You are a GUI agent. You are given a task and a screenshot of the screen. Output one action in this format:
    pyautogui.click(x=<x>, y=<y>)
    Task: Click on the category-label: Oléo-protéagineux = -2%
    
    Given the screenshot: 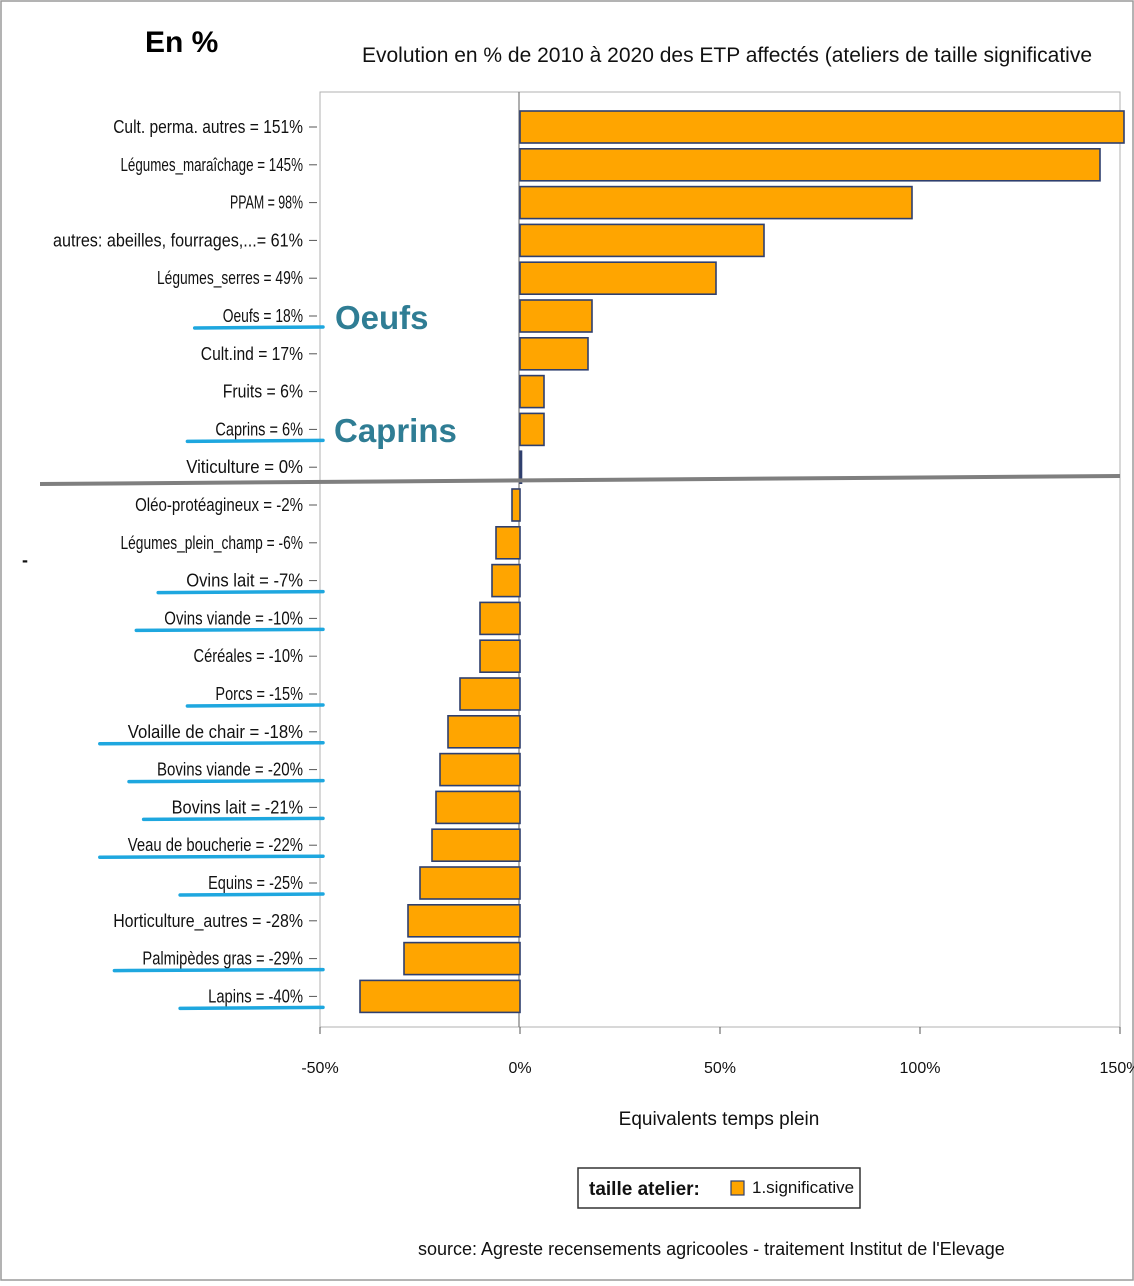 What is the action you would take?
    pyautogui.click(x=219, y=505)
    